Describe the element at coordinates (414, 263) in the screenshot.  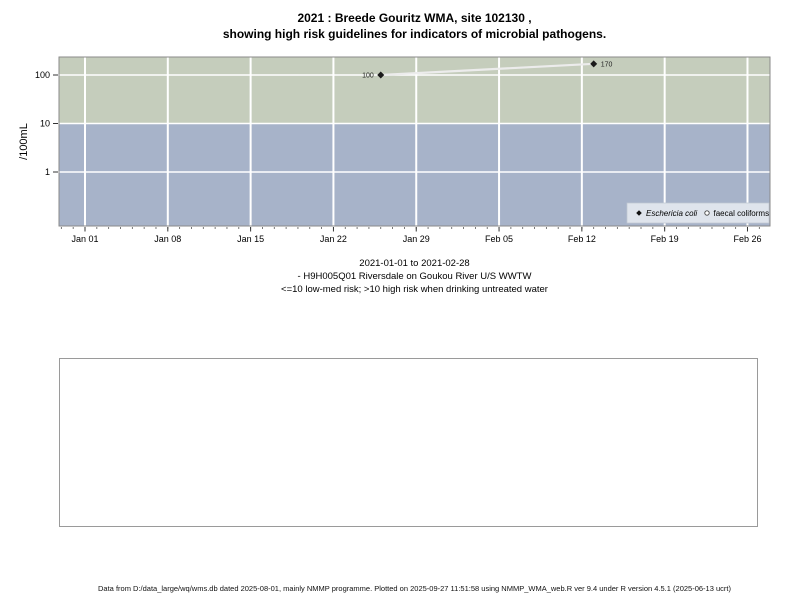
I see `caption-date-range: 2021-01-01 to 2021-02-28` at that location.